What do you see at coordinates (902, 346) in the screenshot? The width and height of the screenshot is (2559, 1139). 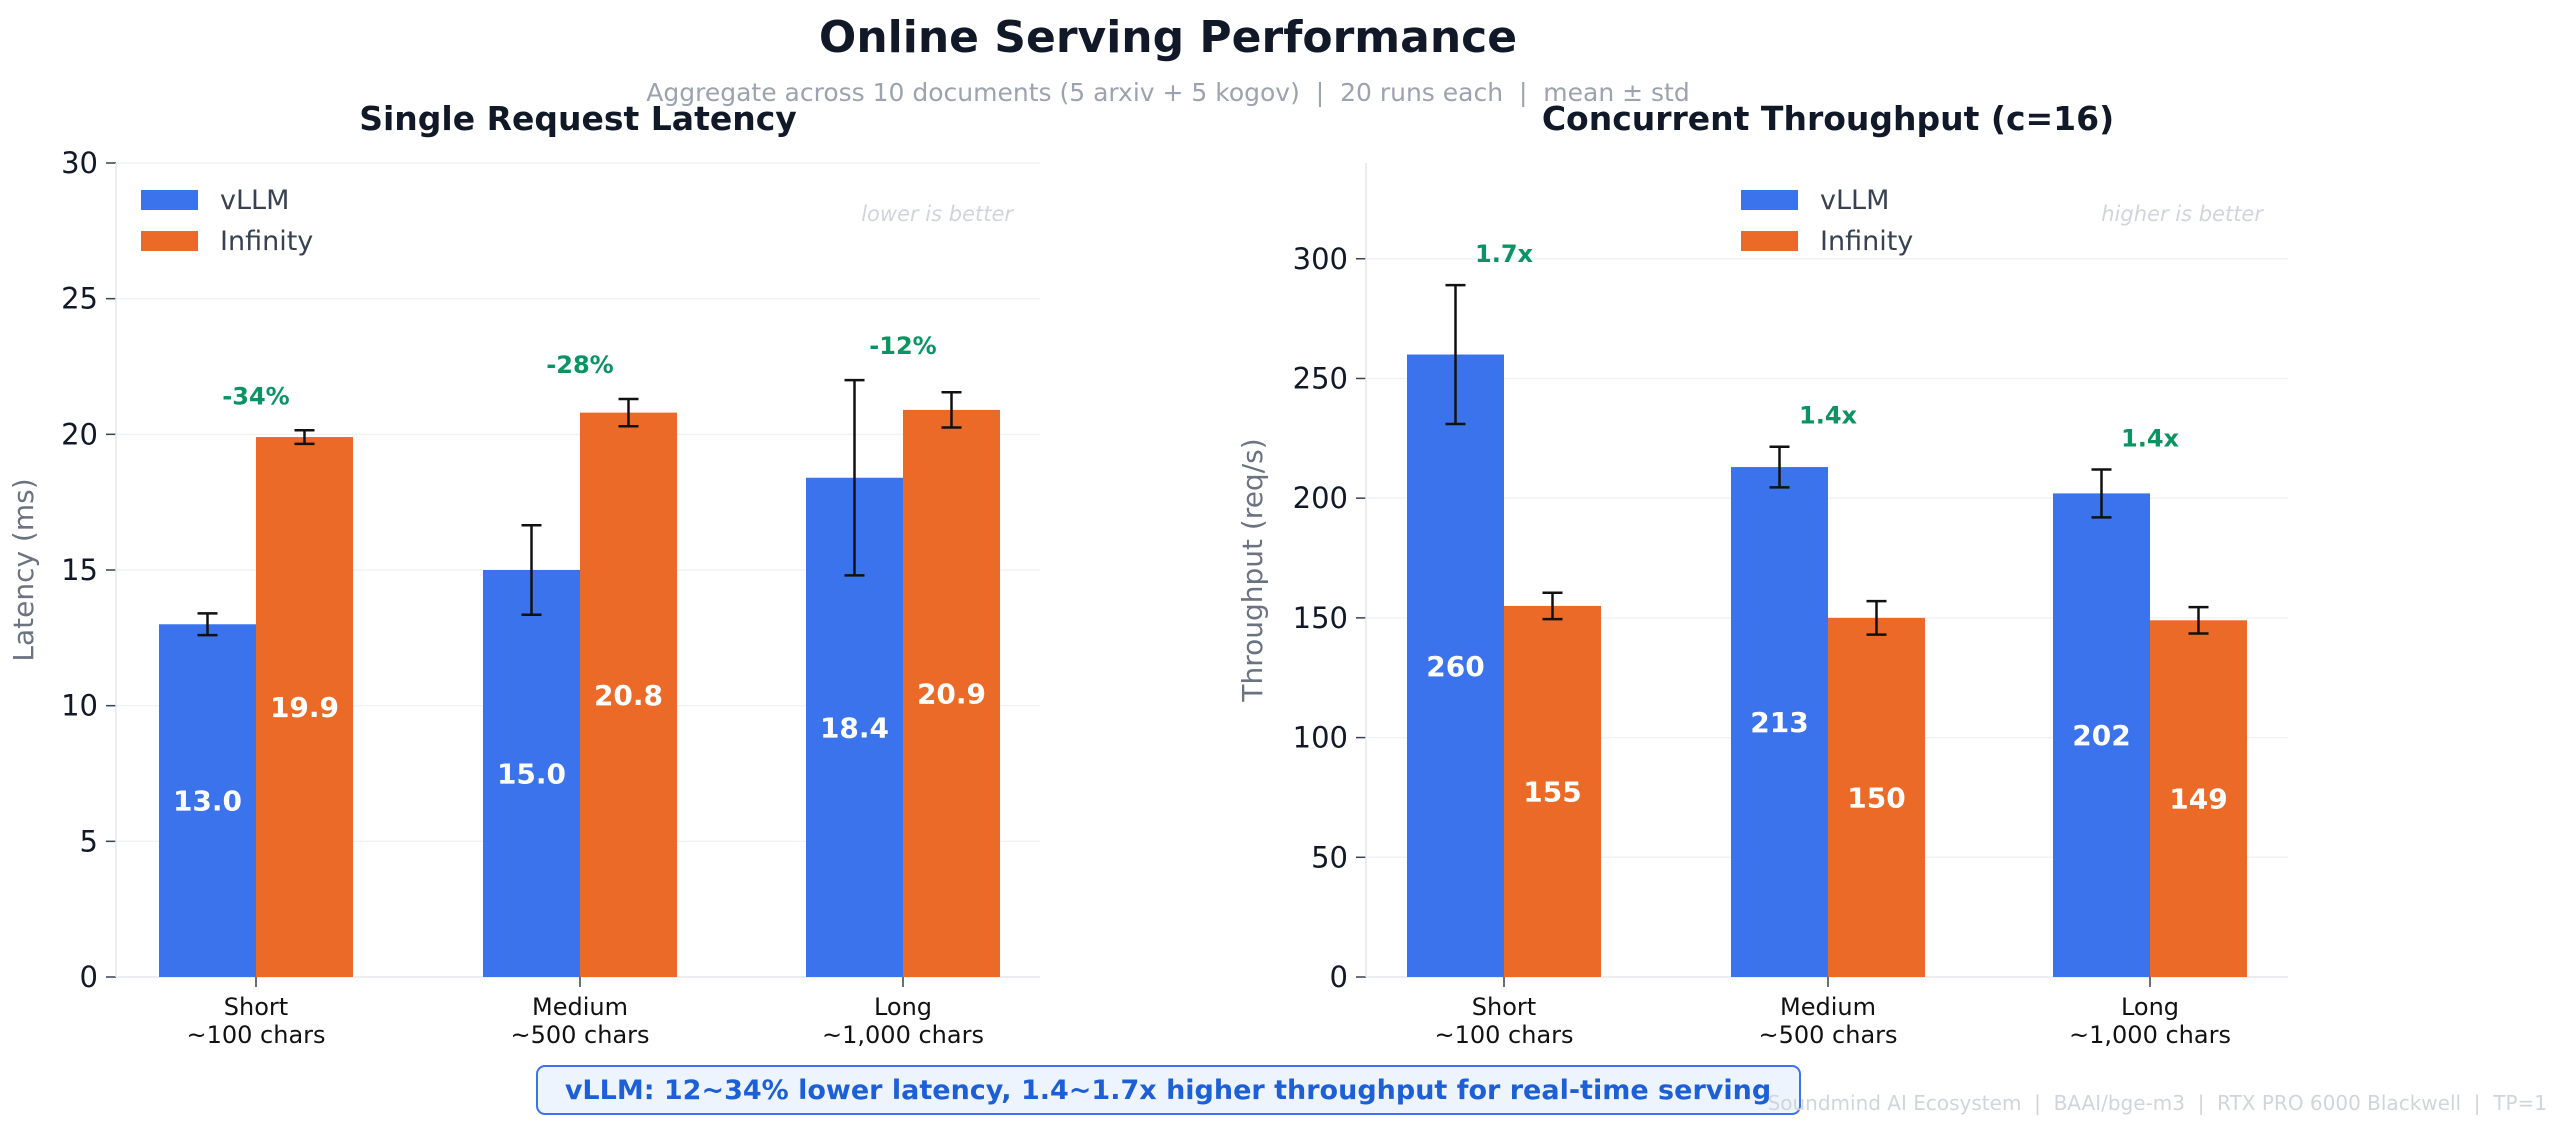 I see `annotation: -12%` at bounding box center [902, 346].